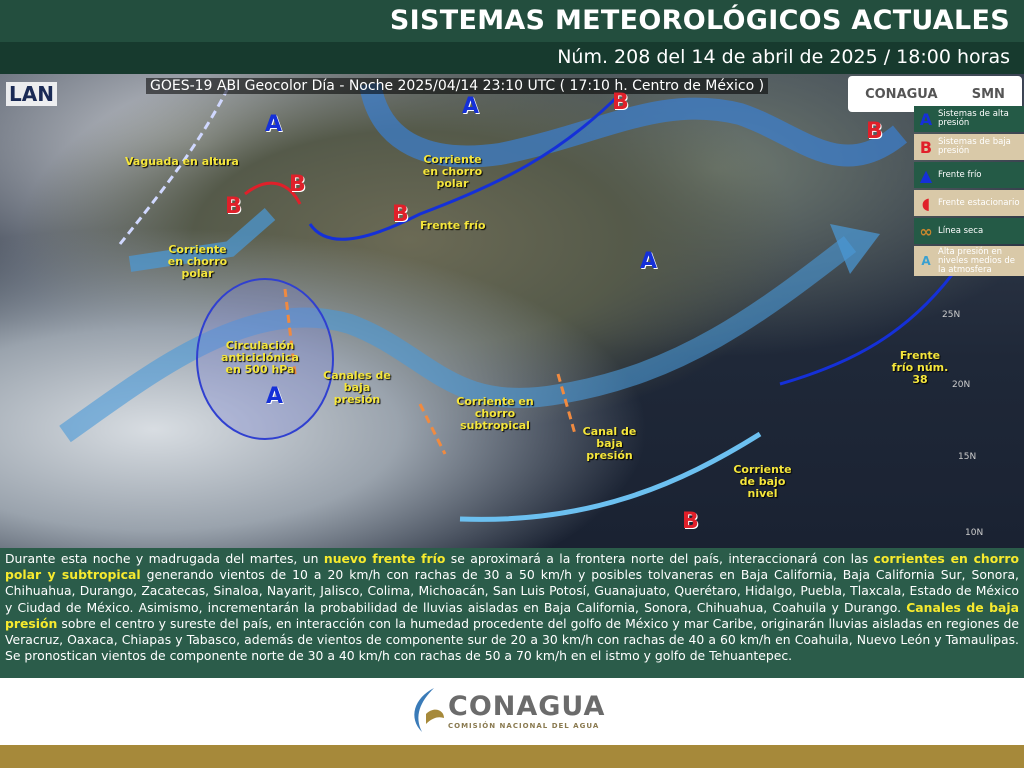 This screenshot has height=768, width=1024. I want to click on label-frente-frio: Frente frío, so click(453, 225).